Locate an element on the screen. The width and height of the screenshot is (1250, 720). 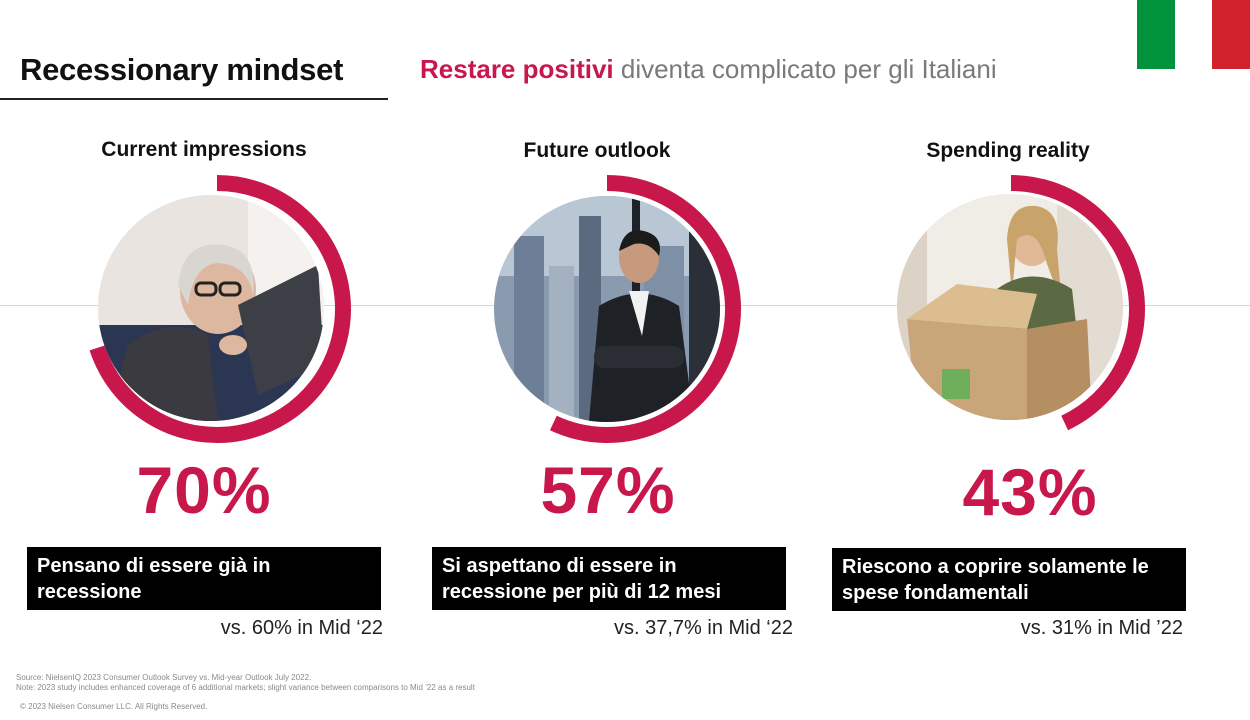
ring-arc-future-outlook is located at coordinates (645, 309).